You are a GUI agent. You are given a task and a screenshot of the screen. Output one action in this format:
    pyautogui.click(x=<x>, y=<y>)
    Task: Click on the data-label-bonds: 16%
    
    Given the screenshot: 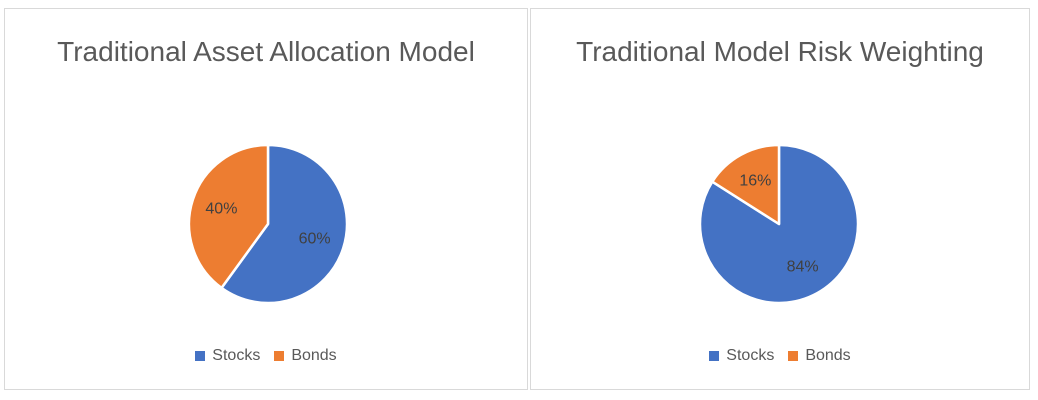 What is the action you would take?
    pyautogui.click(x=755, y=181)
    